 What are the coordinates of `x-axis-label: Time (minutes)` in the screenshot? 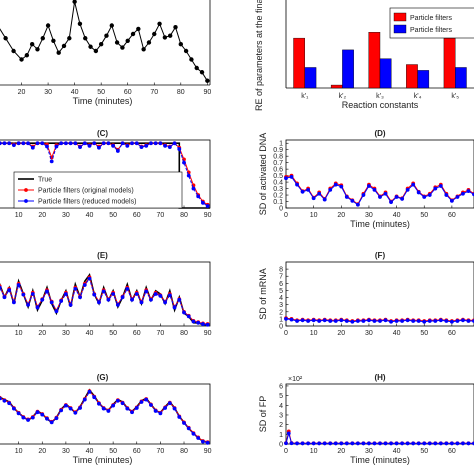 It's located at (103, 101).